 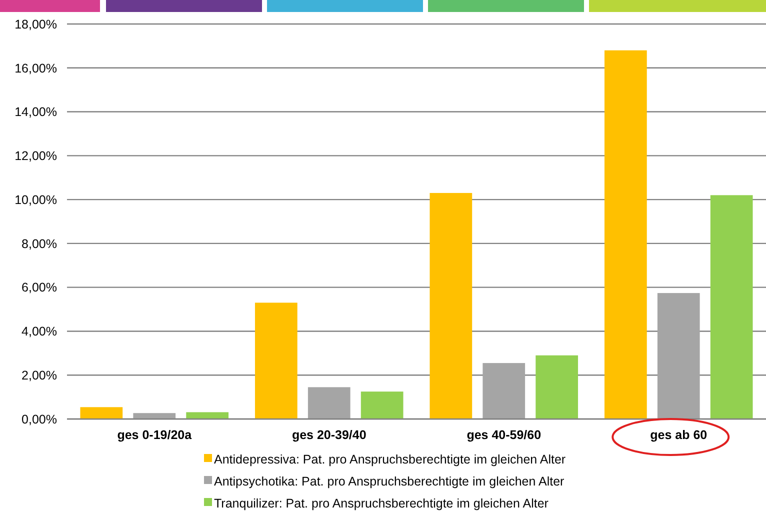 I want to click on y-tick-label: 0,00%, so click(x=39, y=419).